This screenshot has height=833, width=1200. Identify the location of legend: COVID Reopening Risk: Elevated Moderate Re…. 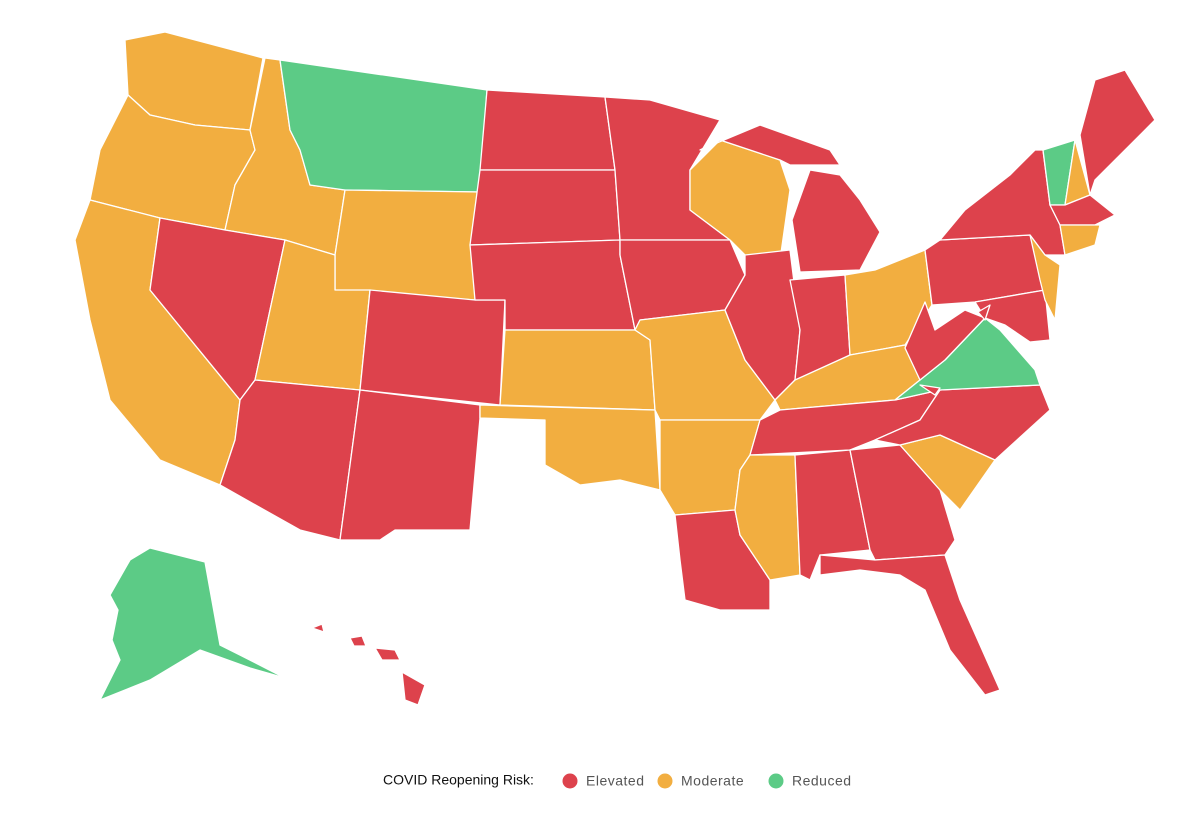
(617, 780).